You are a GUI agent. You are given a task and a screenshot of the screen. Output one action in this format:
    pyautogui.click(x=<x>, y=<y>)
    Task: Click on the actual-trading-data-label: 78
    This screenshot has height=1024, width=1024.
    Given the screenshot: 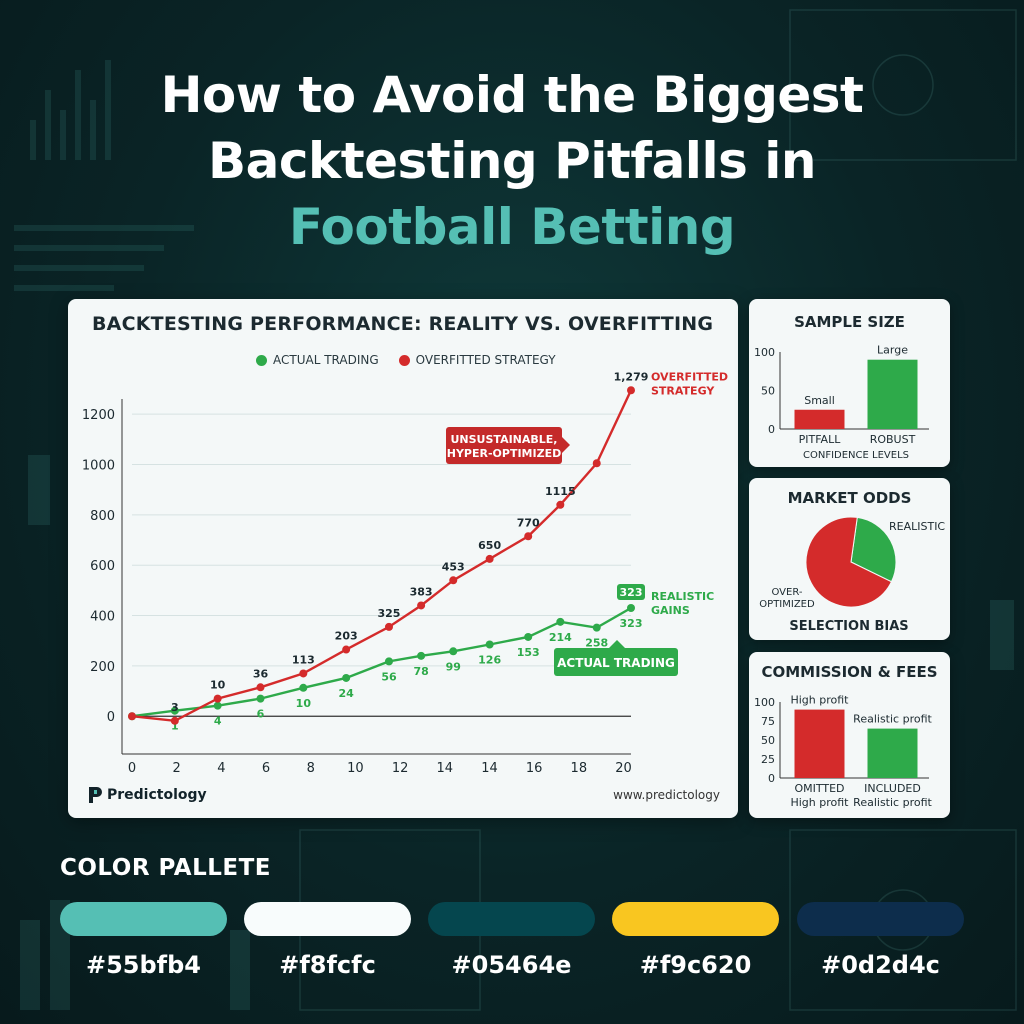 What is the action you would take?
    pyautogui.click(x=420, y=671)
    